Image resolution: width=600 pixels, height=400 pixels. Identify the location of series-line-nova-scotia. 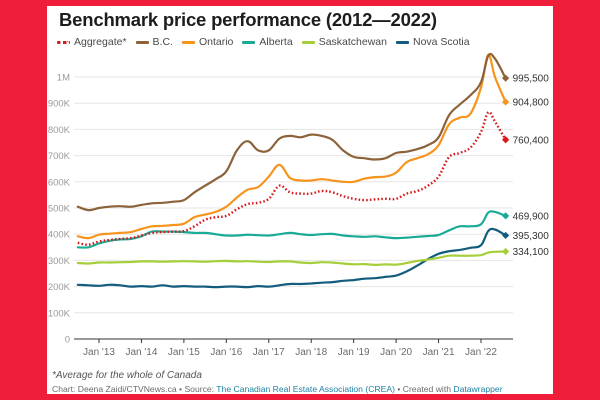
(291, 258).